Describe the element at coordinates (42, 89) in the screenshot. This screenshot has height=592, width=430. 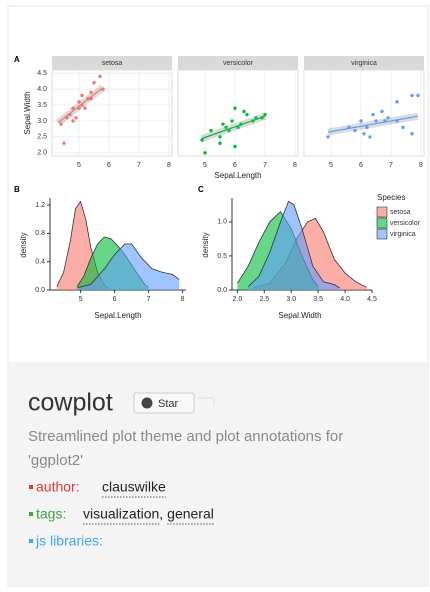
I see `y-tick-label: 4.0` at that location.